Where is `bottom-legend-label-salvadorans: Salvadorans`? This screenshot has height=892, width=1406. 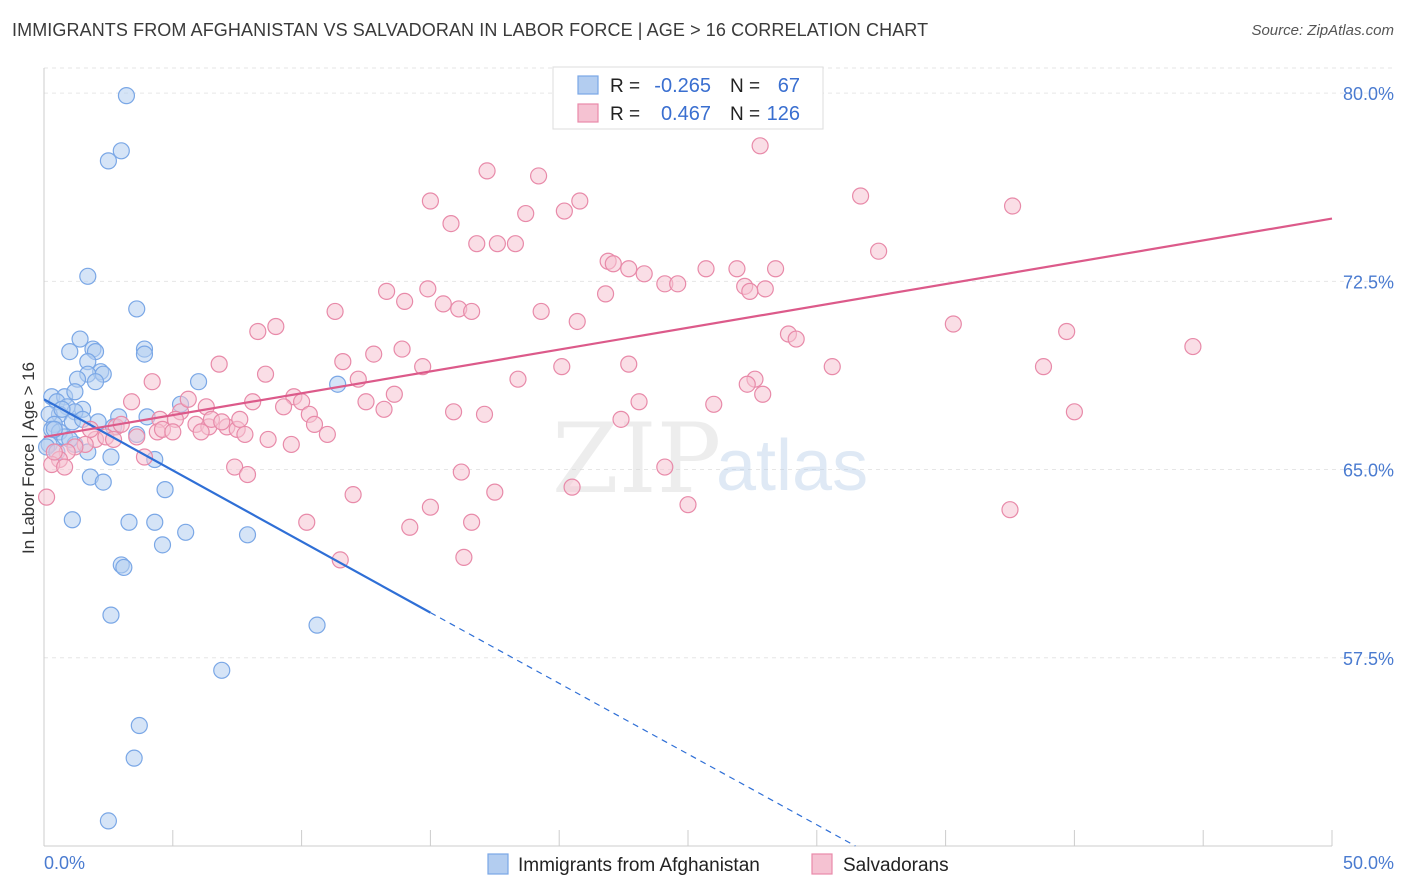 bottom-legend-label-salvadorans: Salvadorans is located at coordinates (896, 865).